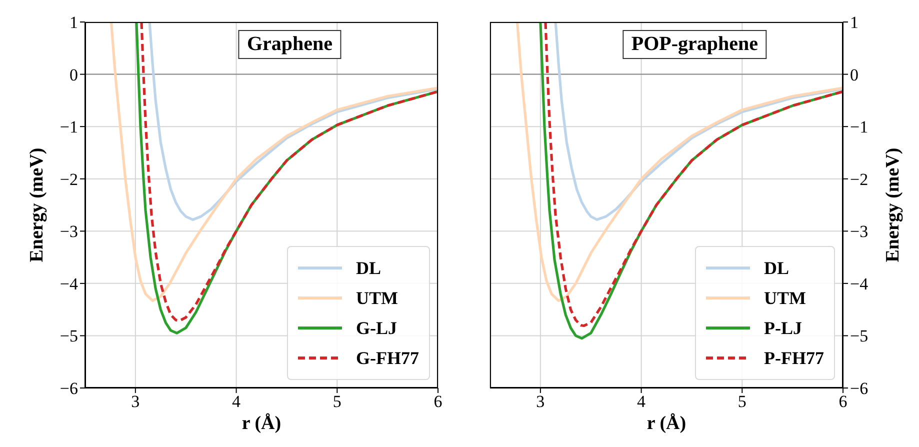 The height and width of the screenshot is (447, 919). Describe the element at coordinates (377, 328) in the screenshot. I see `legend-label: G-LJ` at that location.